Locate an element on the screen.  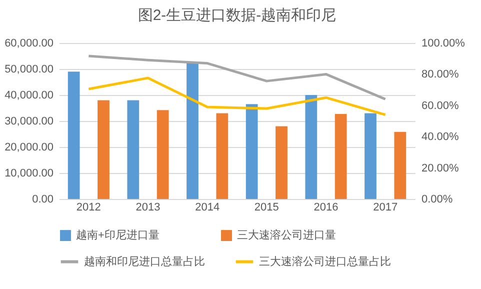
x-tick-label: 2017 is located at coordinates (385, 208).